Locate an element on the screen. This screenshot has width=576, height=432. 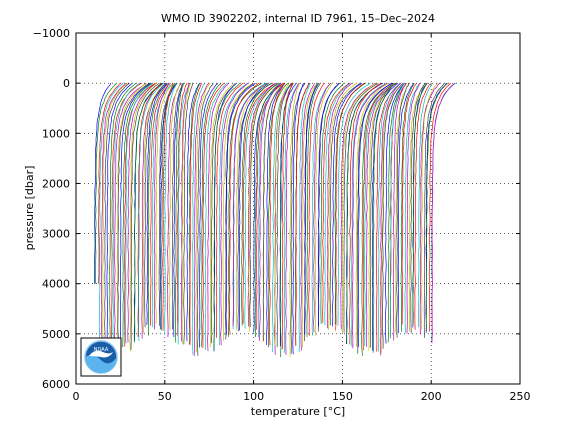
y-tick-label: 4000 is located at coordinates (56, 284).